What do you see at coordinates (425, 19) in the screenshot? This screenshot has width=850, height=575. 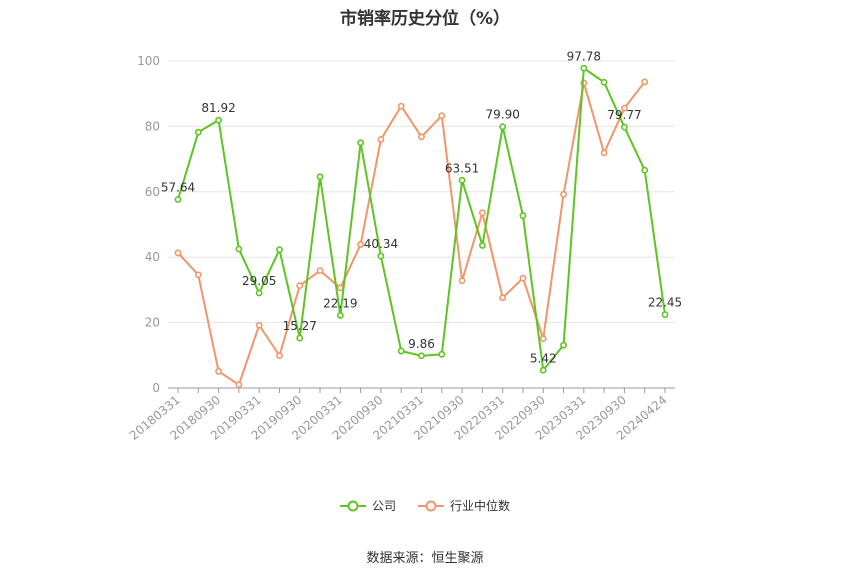 I see `chart-title: 市销率历史分位（%）` at bounding box center [425, 19].